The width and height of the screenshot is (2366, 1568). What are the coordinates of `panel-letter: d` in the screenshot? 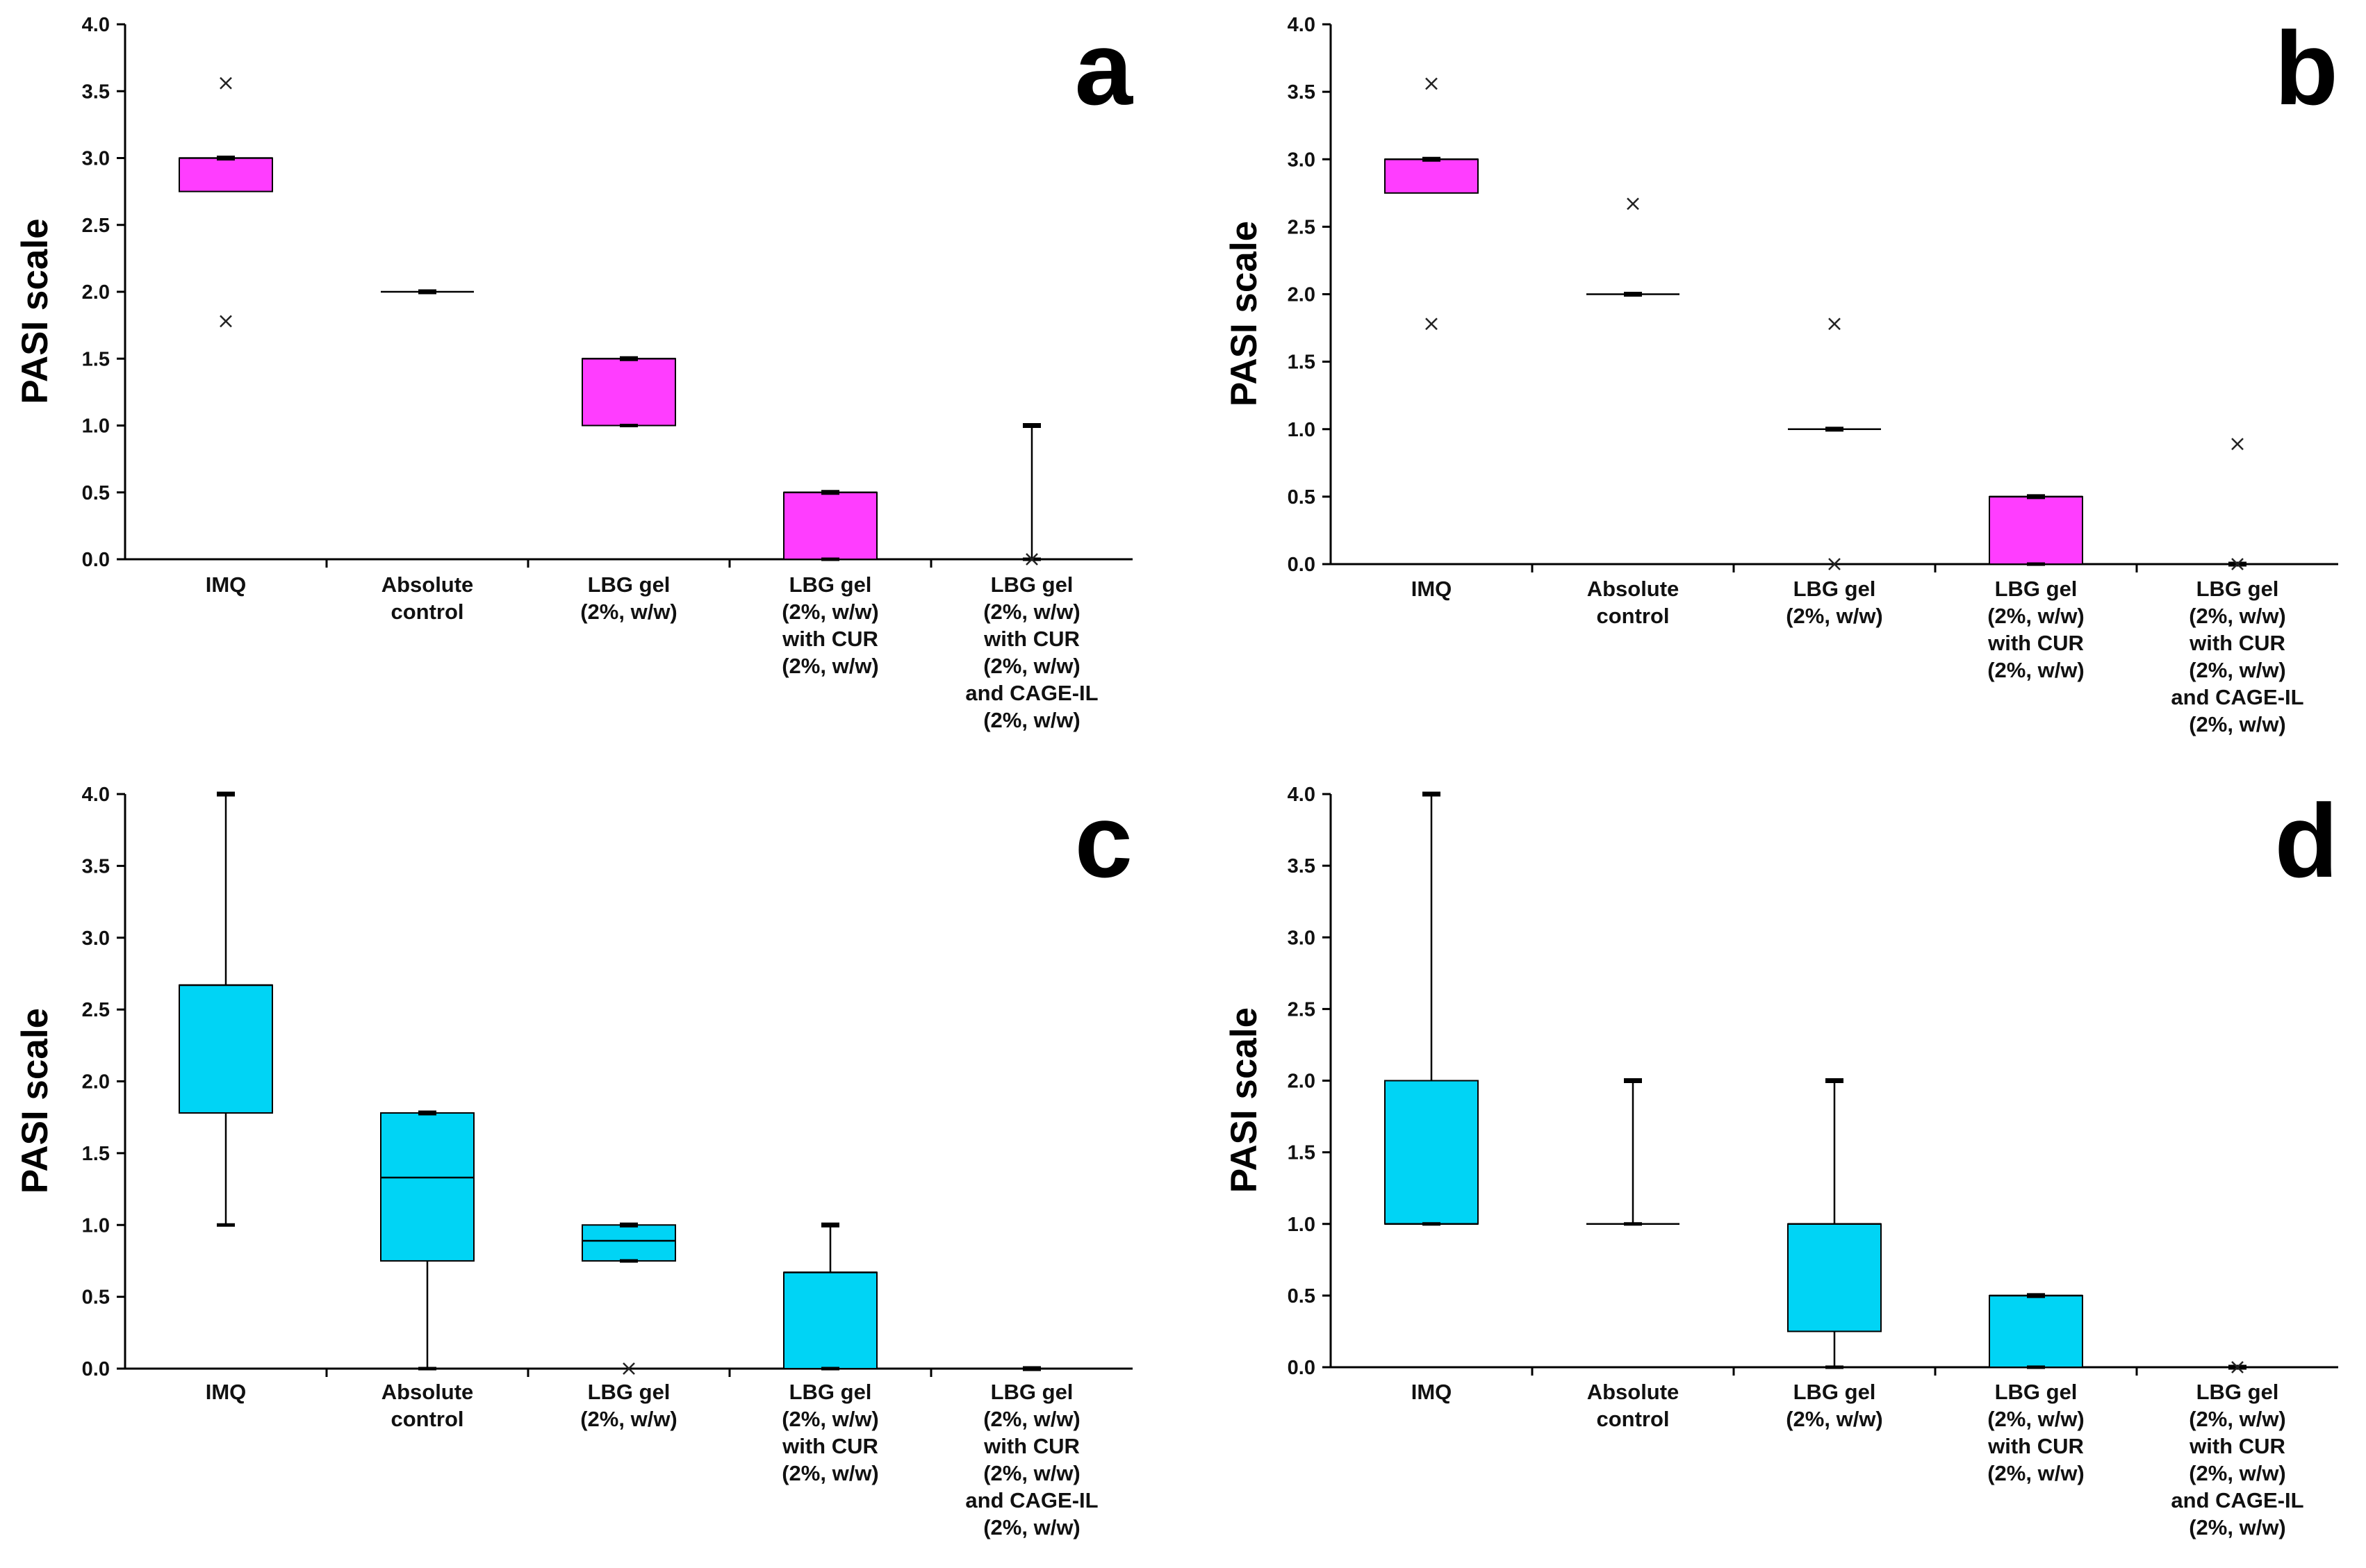 It's located at (2306, 840).